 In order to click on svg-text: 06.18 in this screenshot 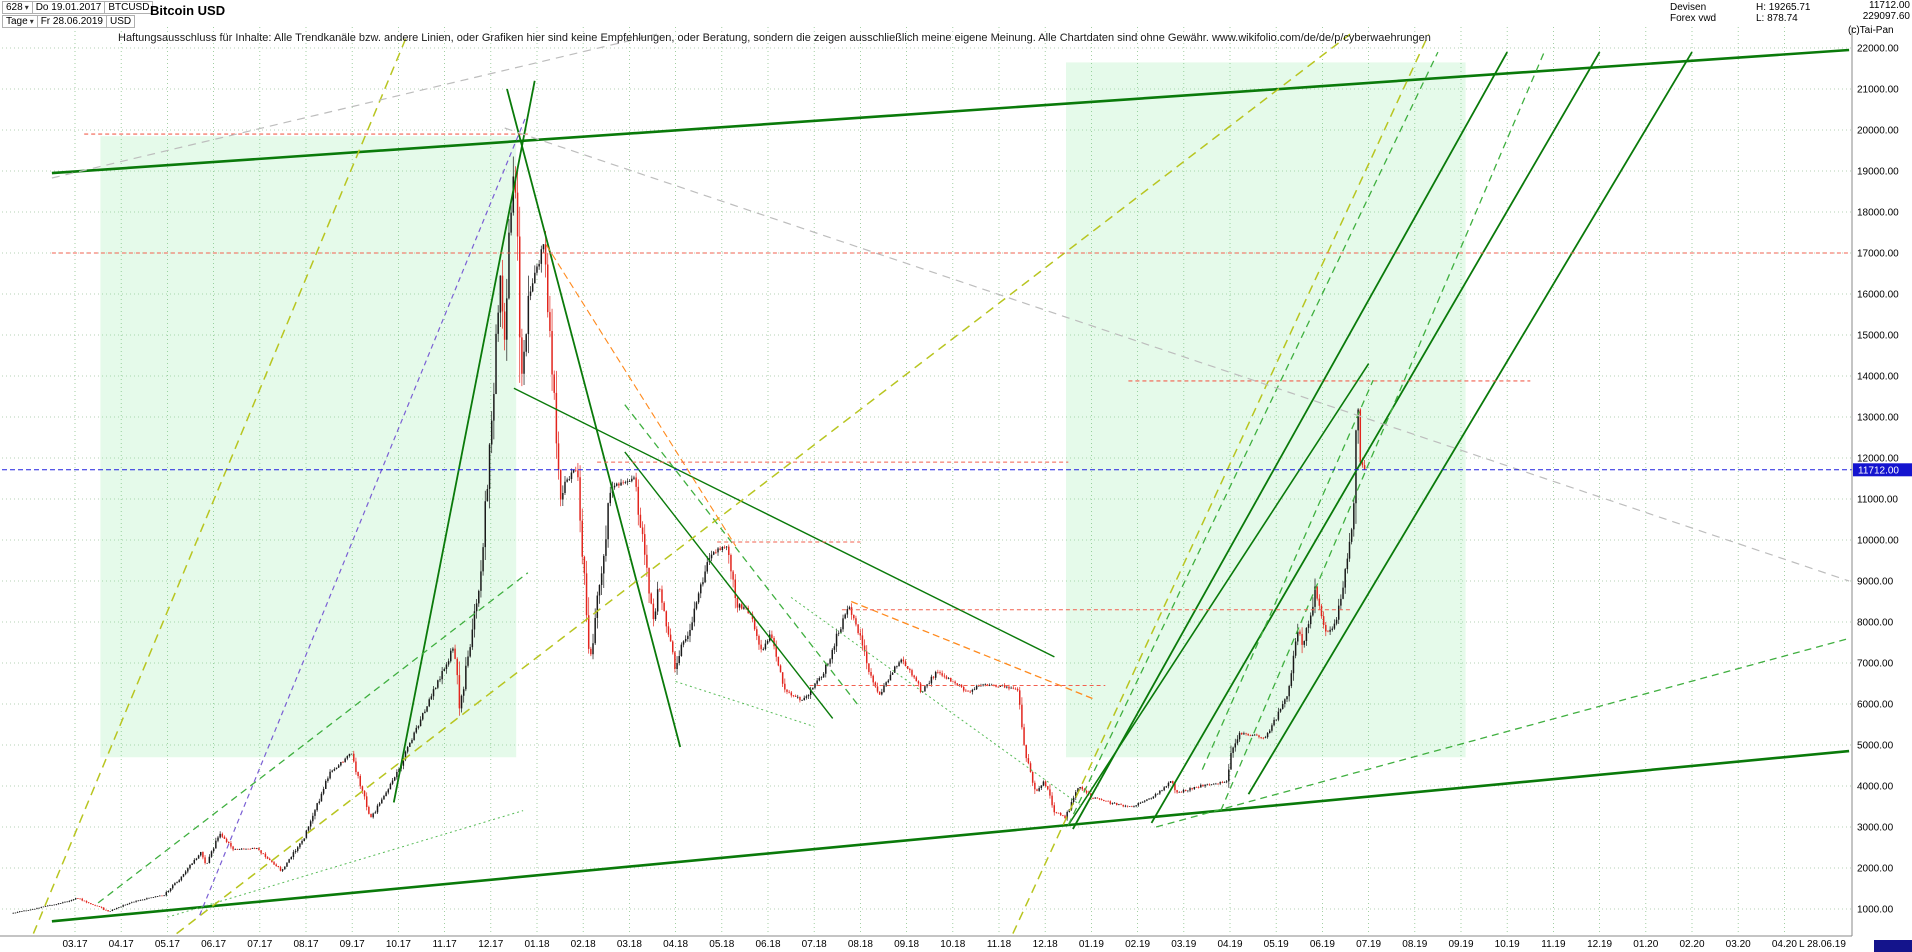, I will do `click(767, 944)`.